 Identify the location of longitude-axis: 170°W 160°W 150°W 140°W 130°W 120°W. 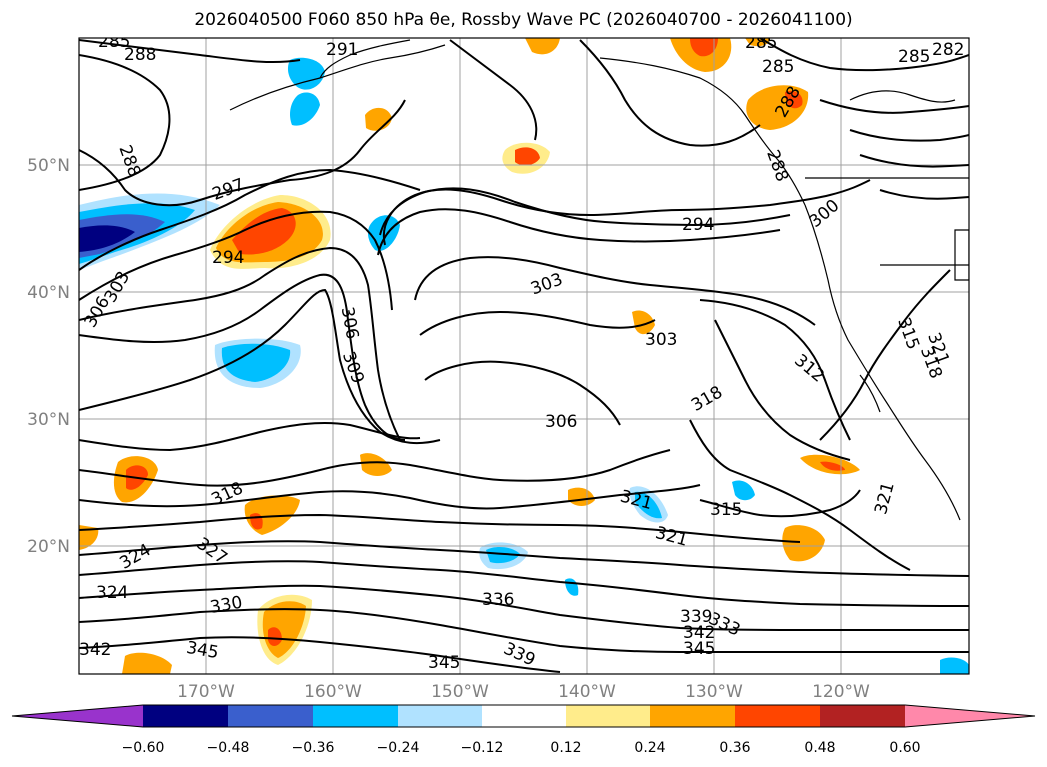
(523, 692).